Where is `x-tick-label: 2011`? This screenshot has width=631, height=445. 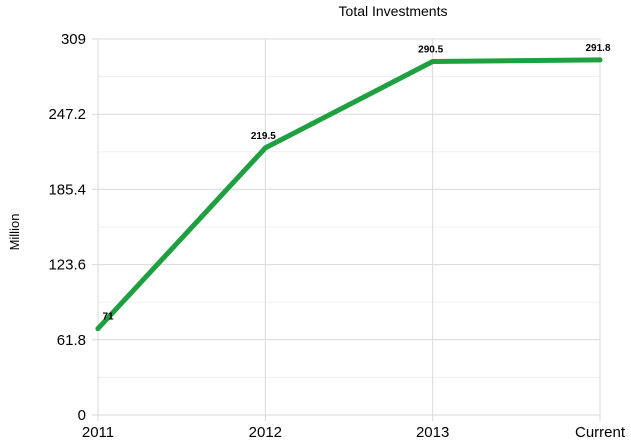
x-tick-label: 2011 is located at coordinates (98, 432).